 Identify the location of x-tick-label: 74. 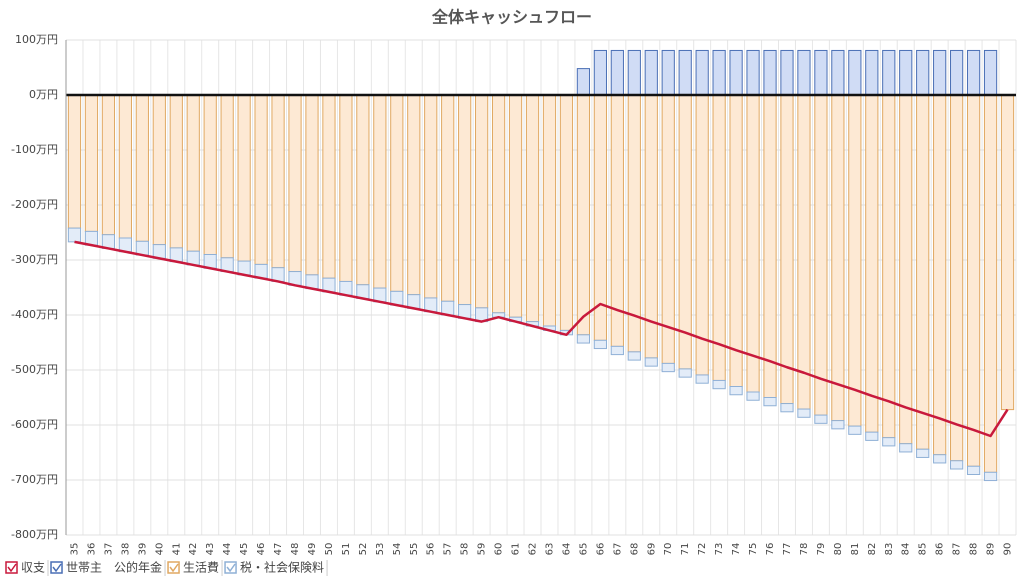
(736, 549).